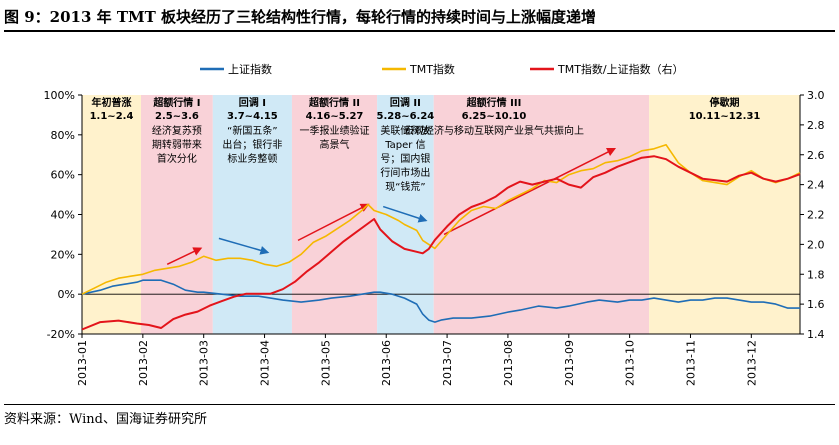  Describe the element at coordinates (406, 116) in the screenshot. I see `phase-dates: 5.28~6.24` at that location.